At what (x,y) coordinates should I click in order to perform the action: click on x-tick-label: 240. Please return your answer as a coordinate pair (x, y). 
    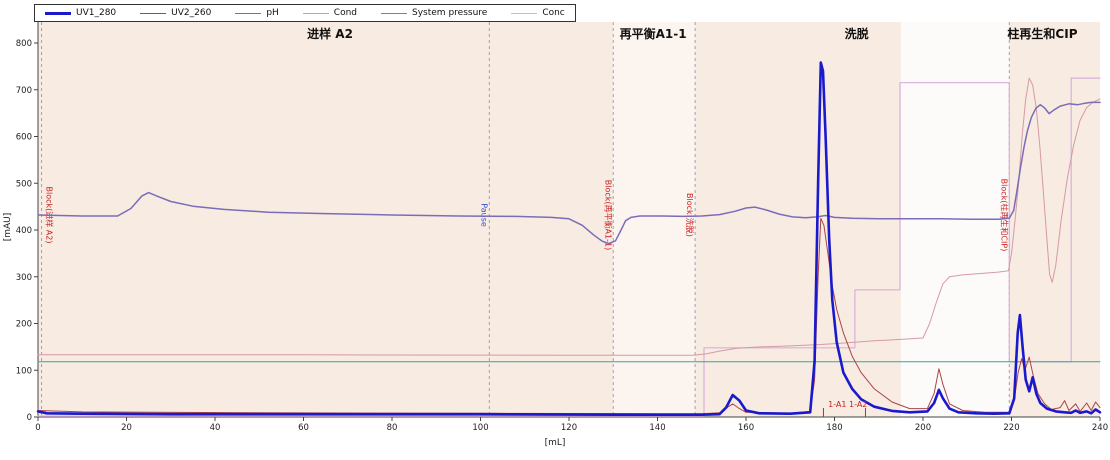
    Looking at the image, I should click on (1100, 428).